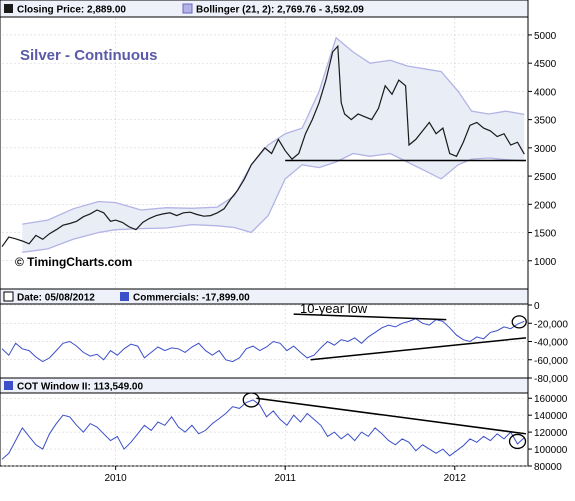 This screenshot has height=501, width=575. Describe the element at coordinates (545, 205) in the screenshot. I see `y-tick-label: 2000` at that location.